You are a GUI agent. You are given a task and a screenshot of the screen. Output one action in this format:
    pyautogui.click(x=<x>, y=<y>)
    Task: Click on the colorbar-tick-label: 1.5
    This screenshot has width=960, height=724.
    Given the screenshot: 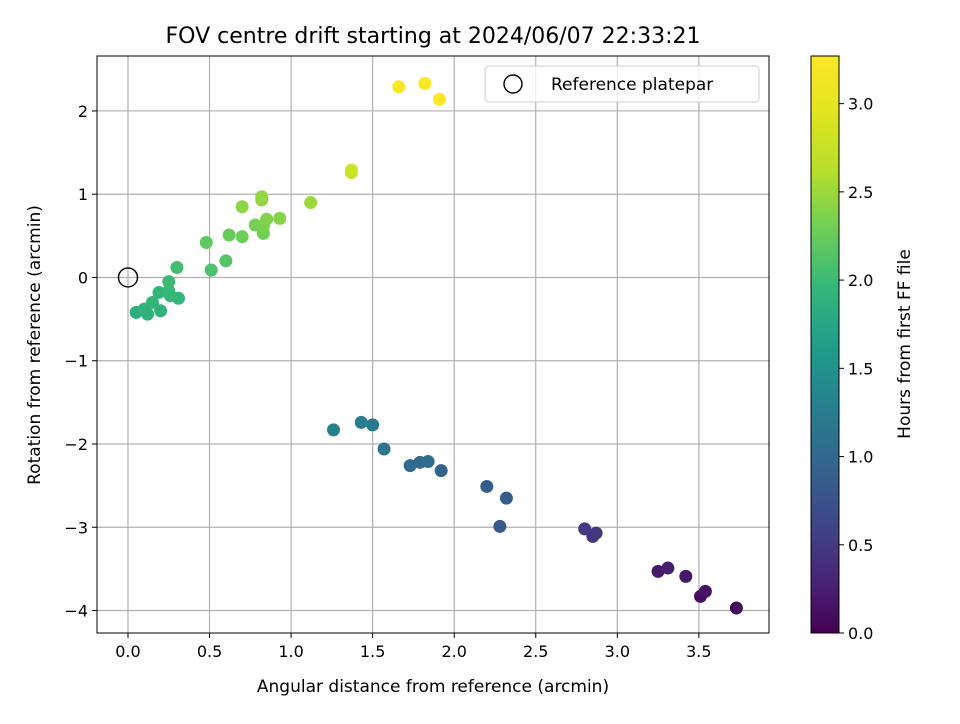 What is the action you would take?
    pyautogui.click(x=860, y=368)
    